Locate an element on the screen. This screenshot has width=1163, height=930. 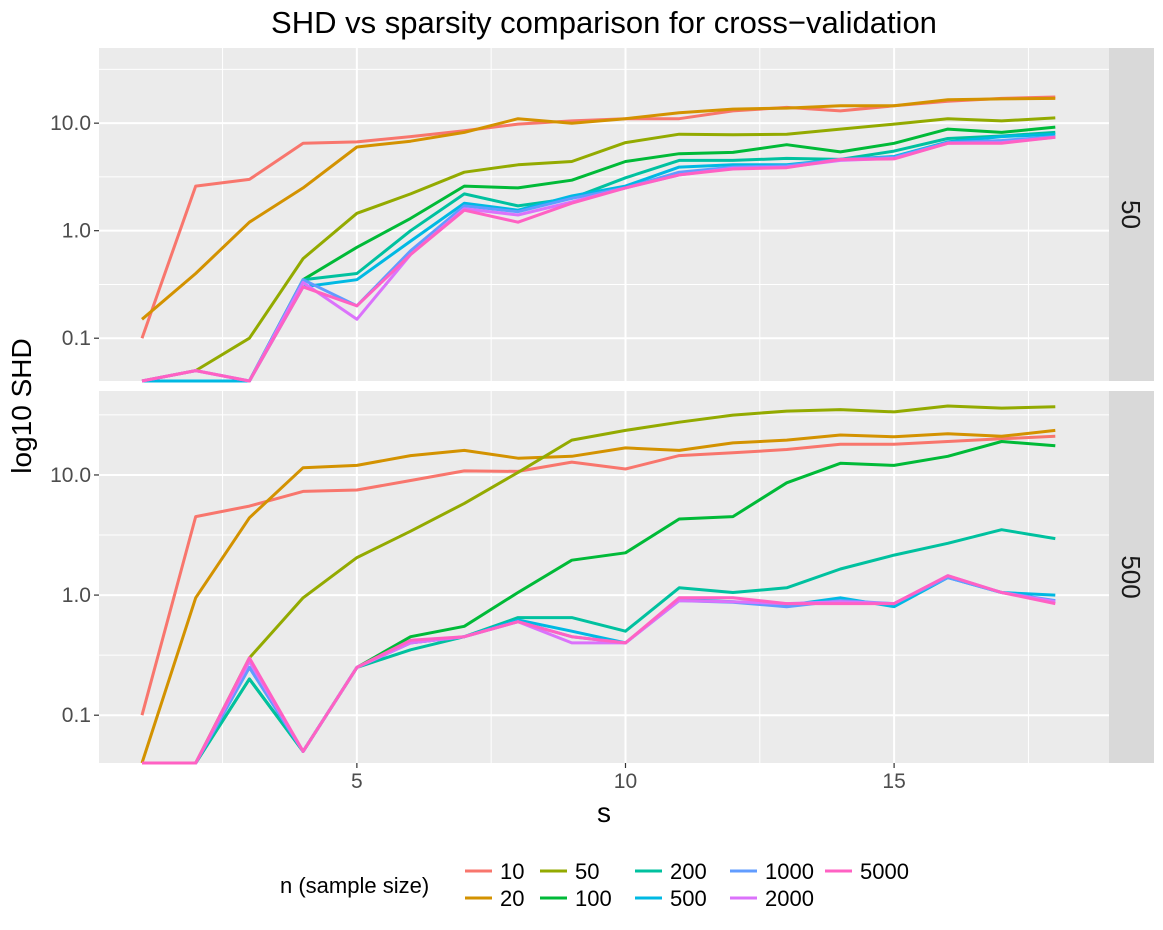
legend-label: 50 is located at coordinates (587, 871).